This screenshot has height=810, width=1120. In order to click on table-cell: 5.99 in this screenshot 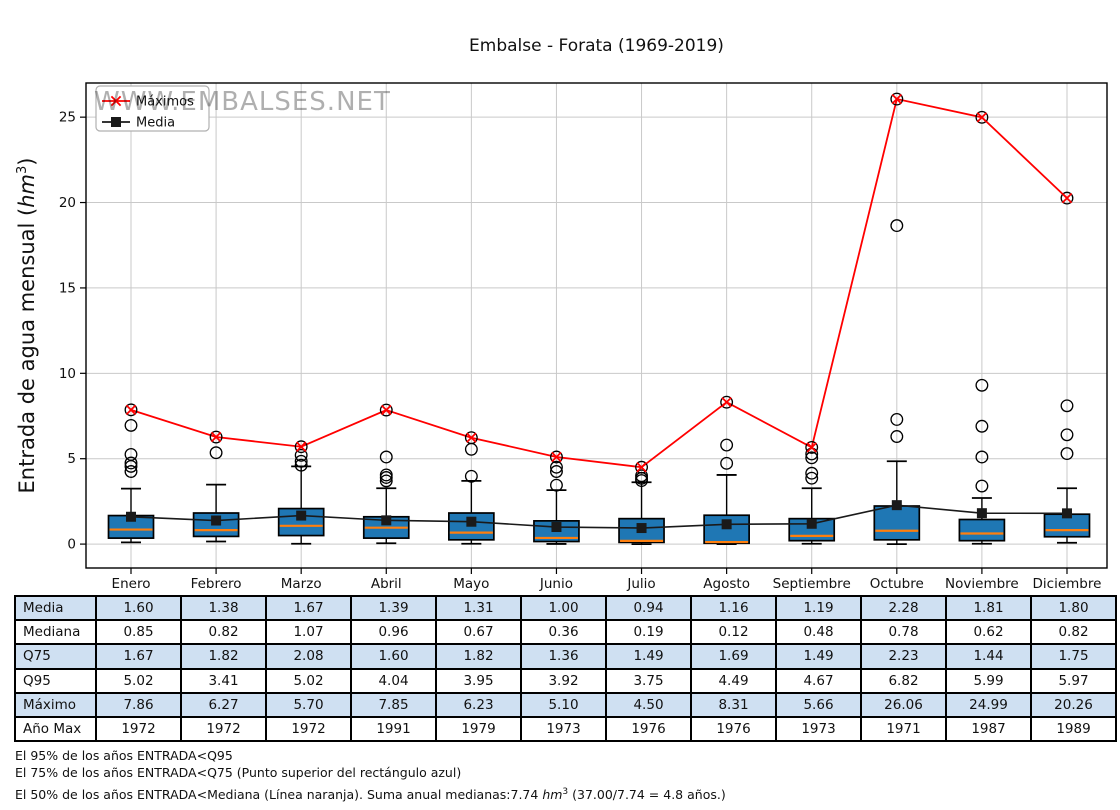, I will do `click(988, 680)`.